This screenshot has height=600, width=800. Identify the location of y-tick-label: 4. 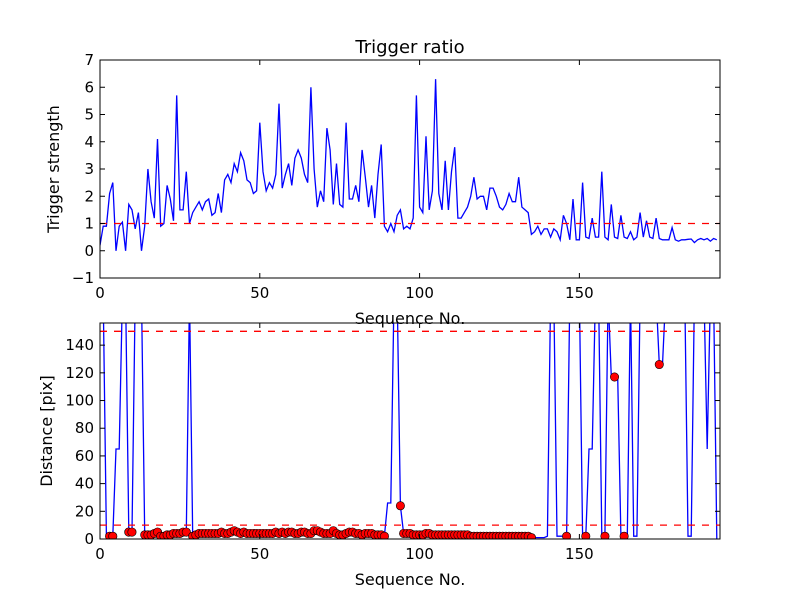
(89, 142).